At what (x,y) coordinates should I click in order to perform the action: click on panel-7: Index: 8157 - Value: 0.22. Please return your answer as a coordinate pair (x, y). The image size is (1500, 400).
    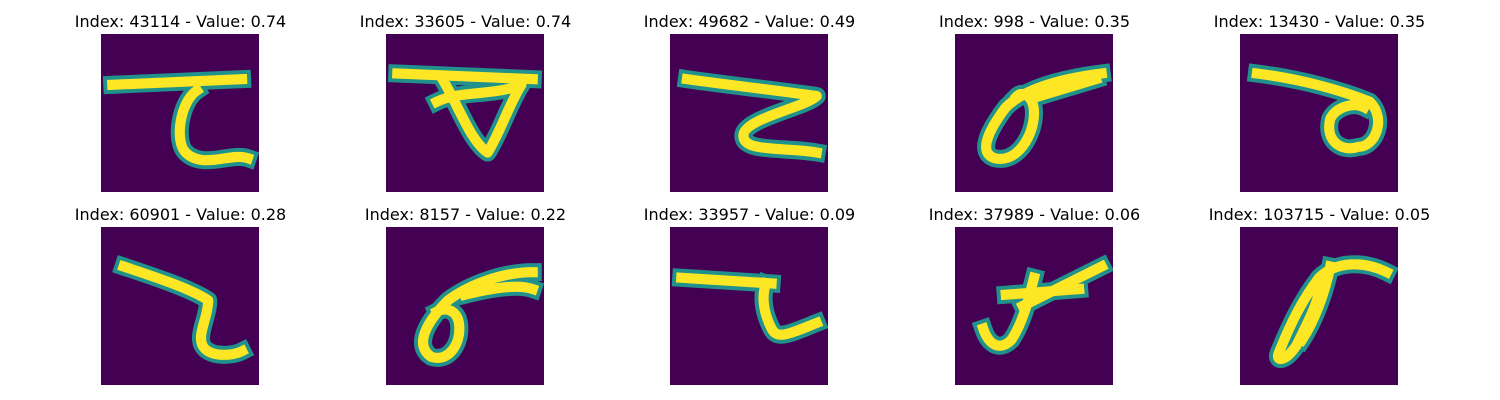
    Looking at the image, I should click on (465, 295).